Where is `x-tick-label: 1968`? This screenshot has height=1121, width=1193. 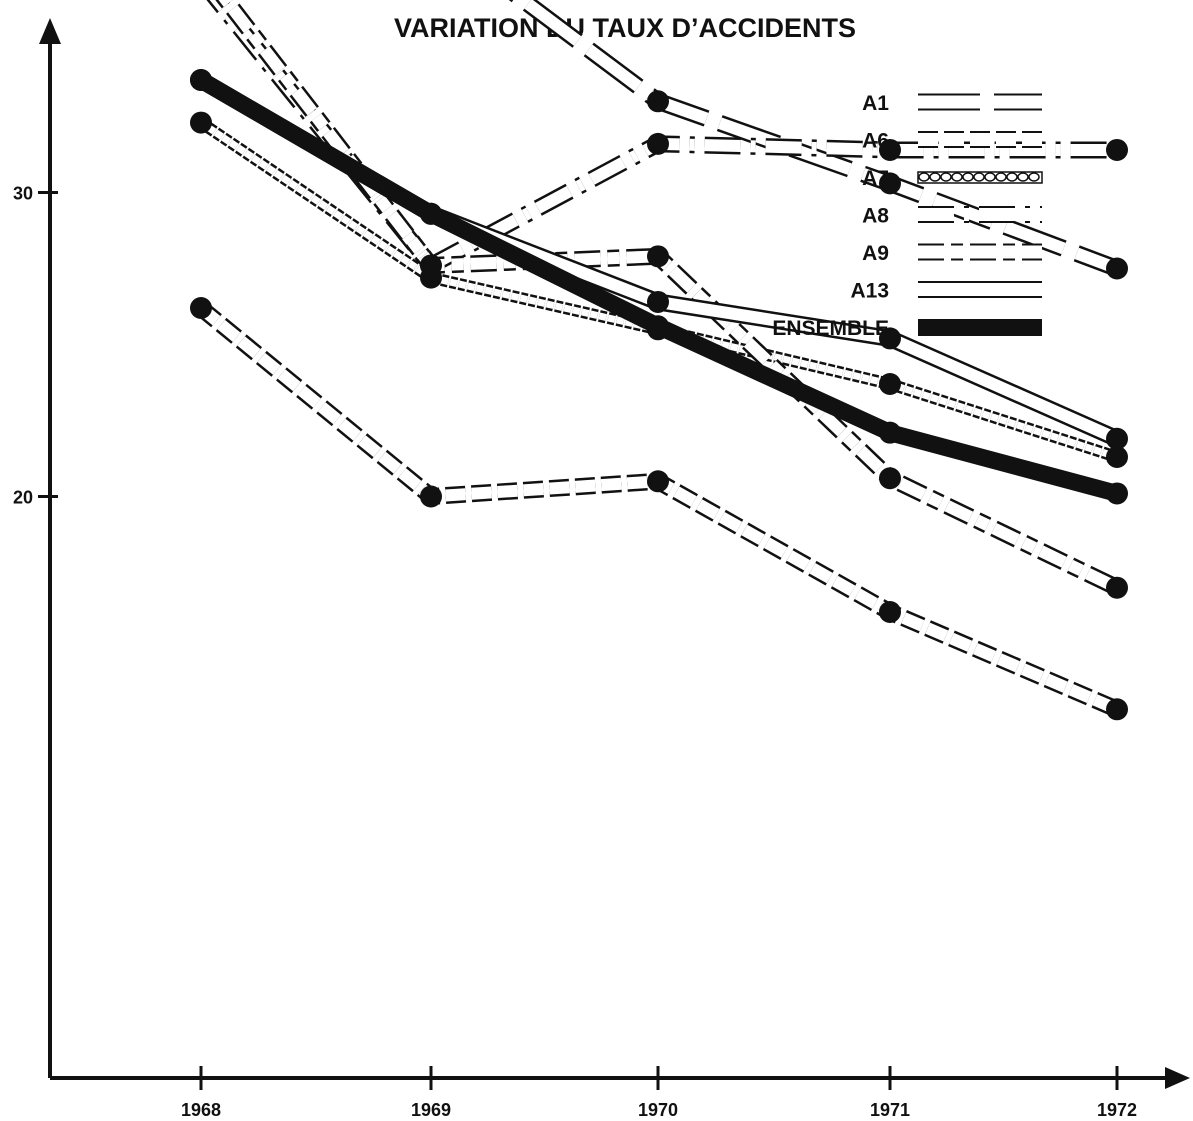
x-tick-label: 1968 is located at coordinates (201, 1110).